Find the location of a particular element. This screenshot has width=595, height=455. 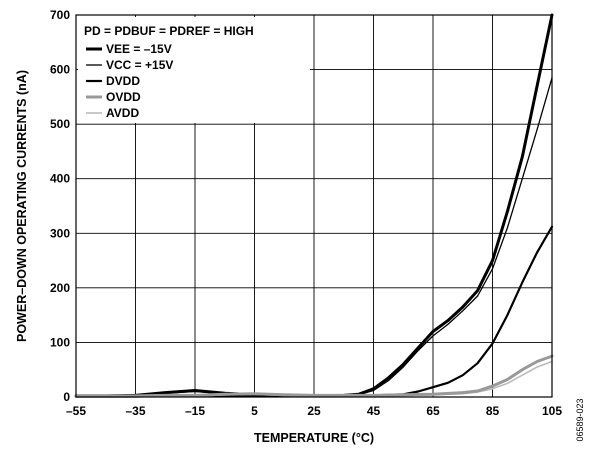

x-tick-label: 25 is located at coordinates (314, 411).